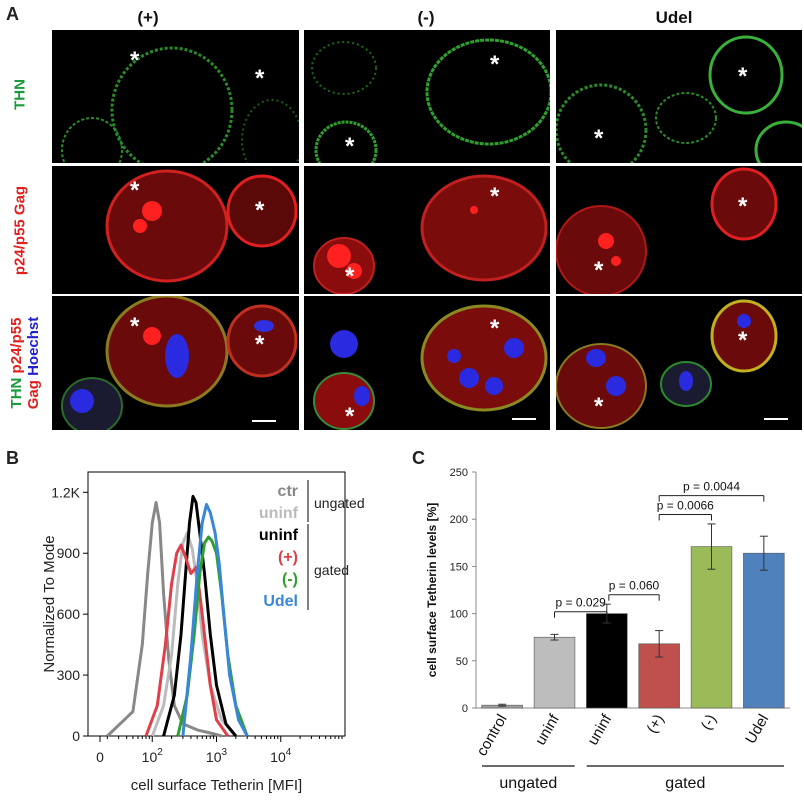 The image size is (804, 800). What do you see at coordinates (685, 783) in the screenshot?
I see `group-label: gated` at bounding box center [685, 783].